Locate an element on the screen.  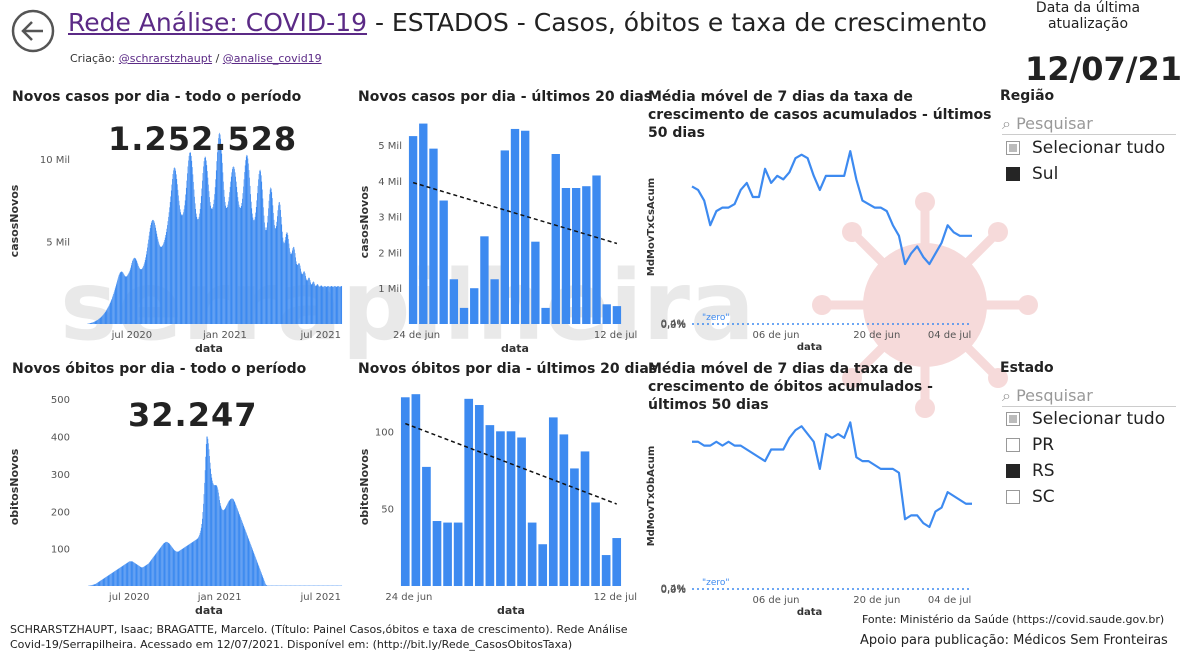
title-link: Rede Análise: COVID-19 is located at coordinates (218, 22).